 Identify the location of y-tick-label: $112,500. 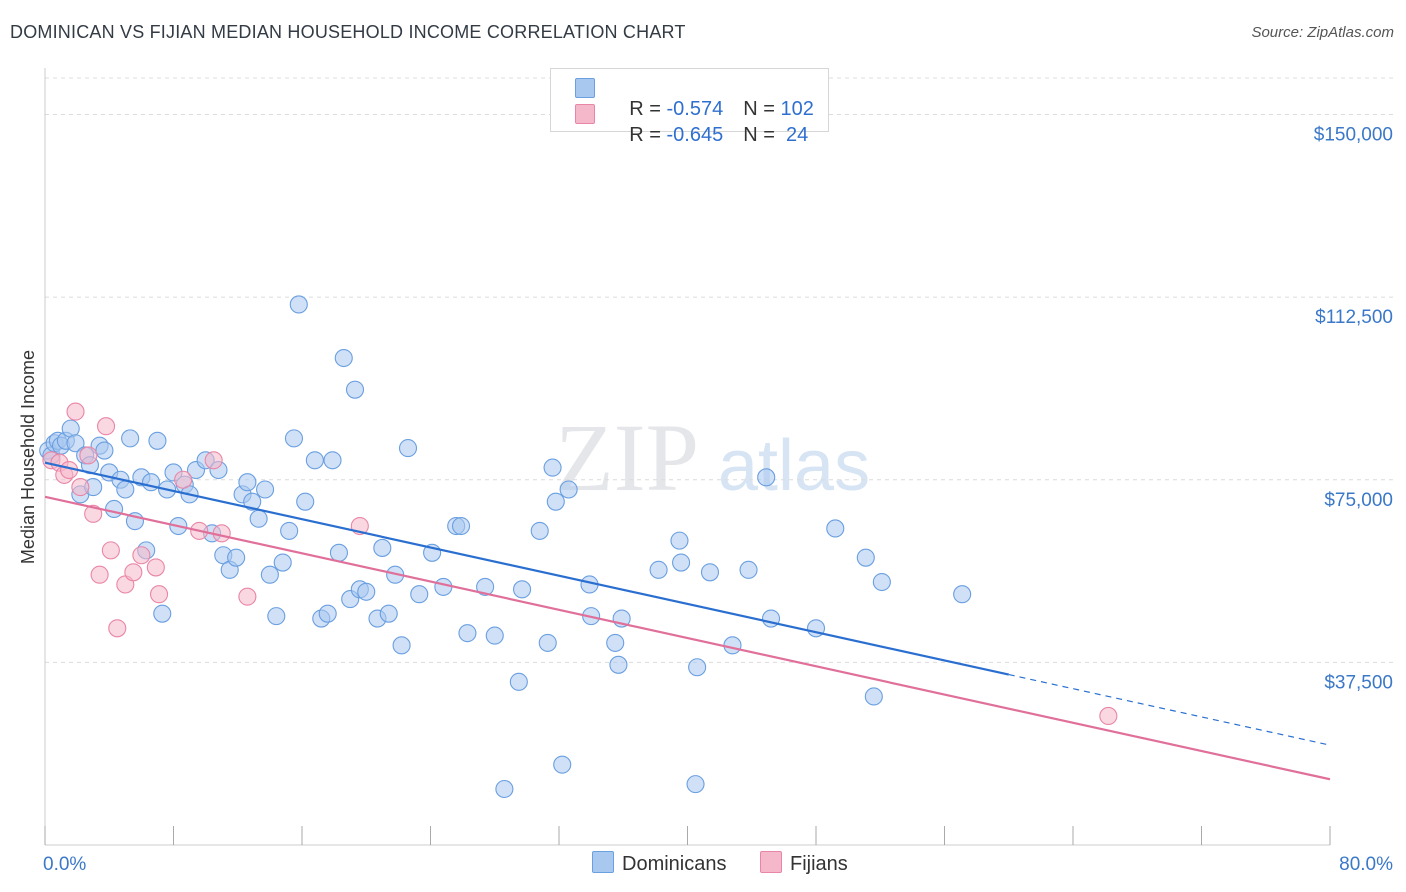
(1354, 317).